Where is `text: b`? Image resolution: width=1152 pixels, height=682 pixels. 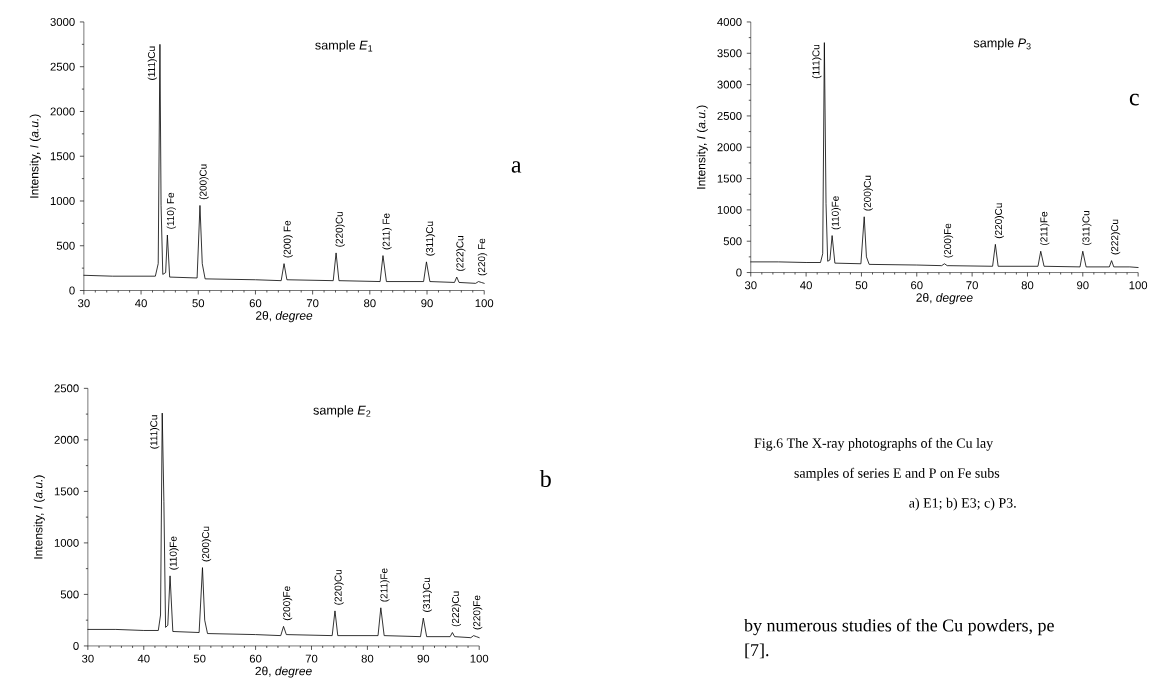 text: b is located at coordinates (545, 478).